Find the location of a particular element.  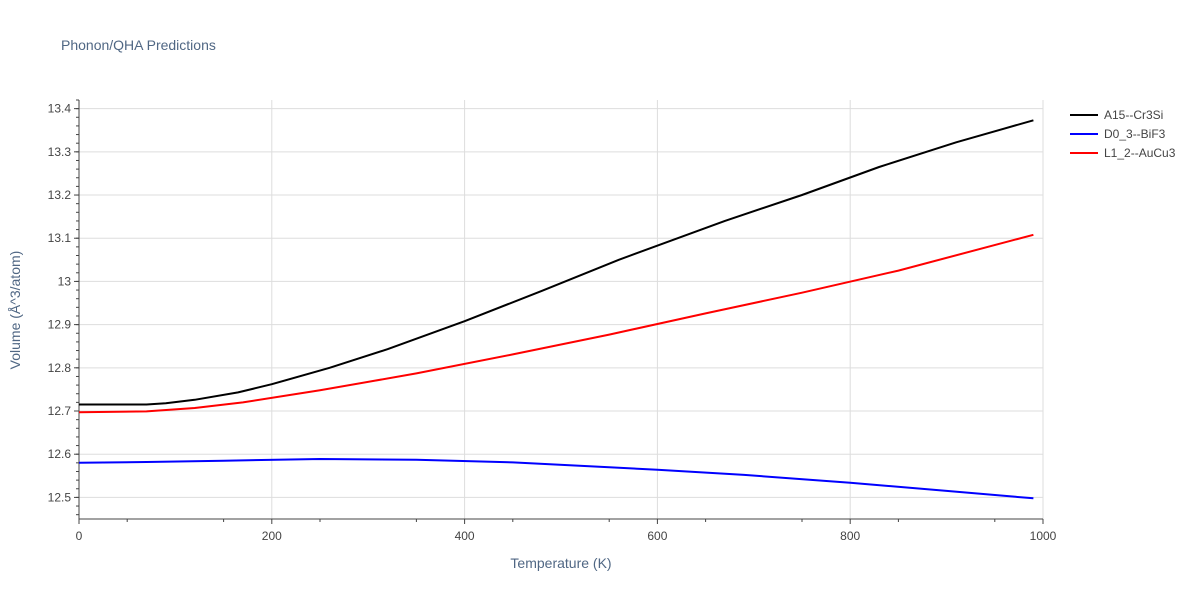

y-tick-label: 12.6 is located at coordinates (60, 454).